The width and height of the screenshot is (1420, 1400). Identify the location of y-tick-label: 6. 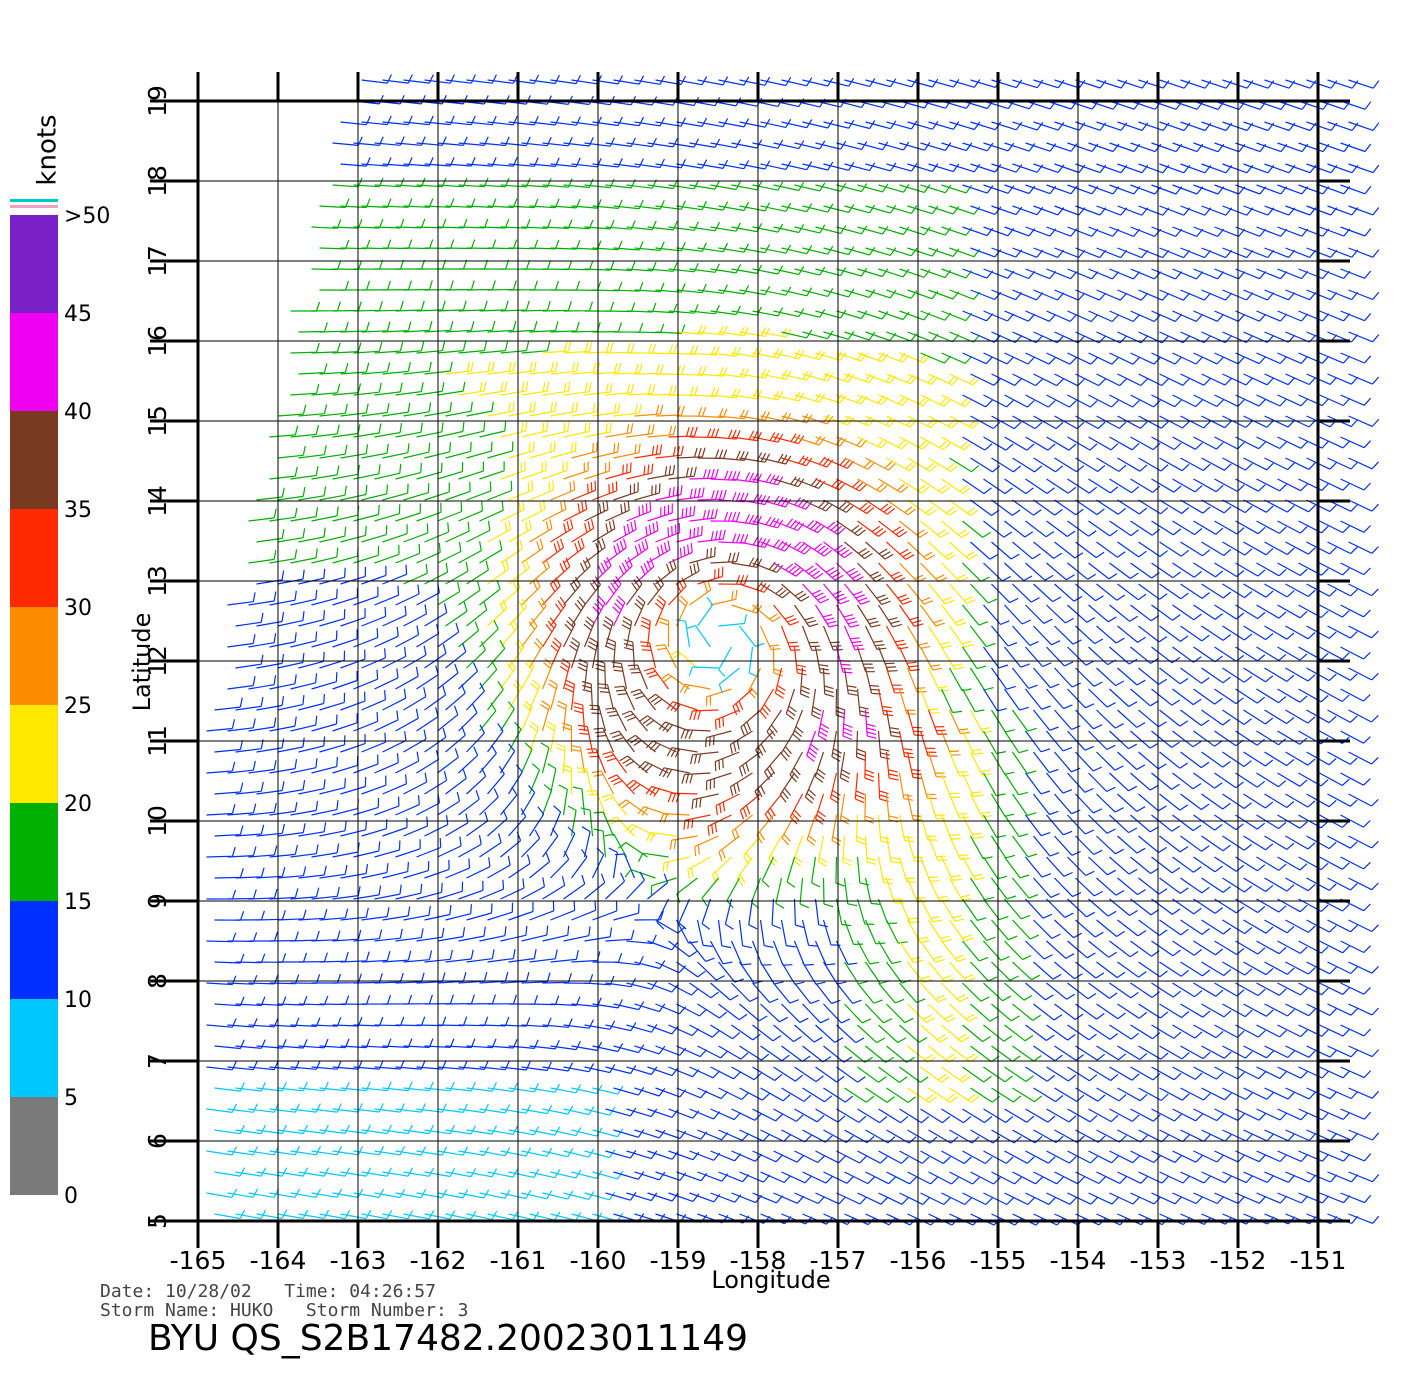
(157, 1141).